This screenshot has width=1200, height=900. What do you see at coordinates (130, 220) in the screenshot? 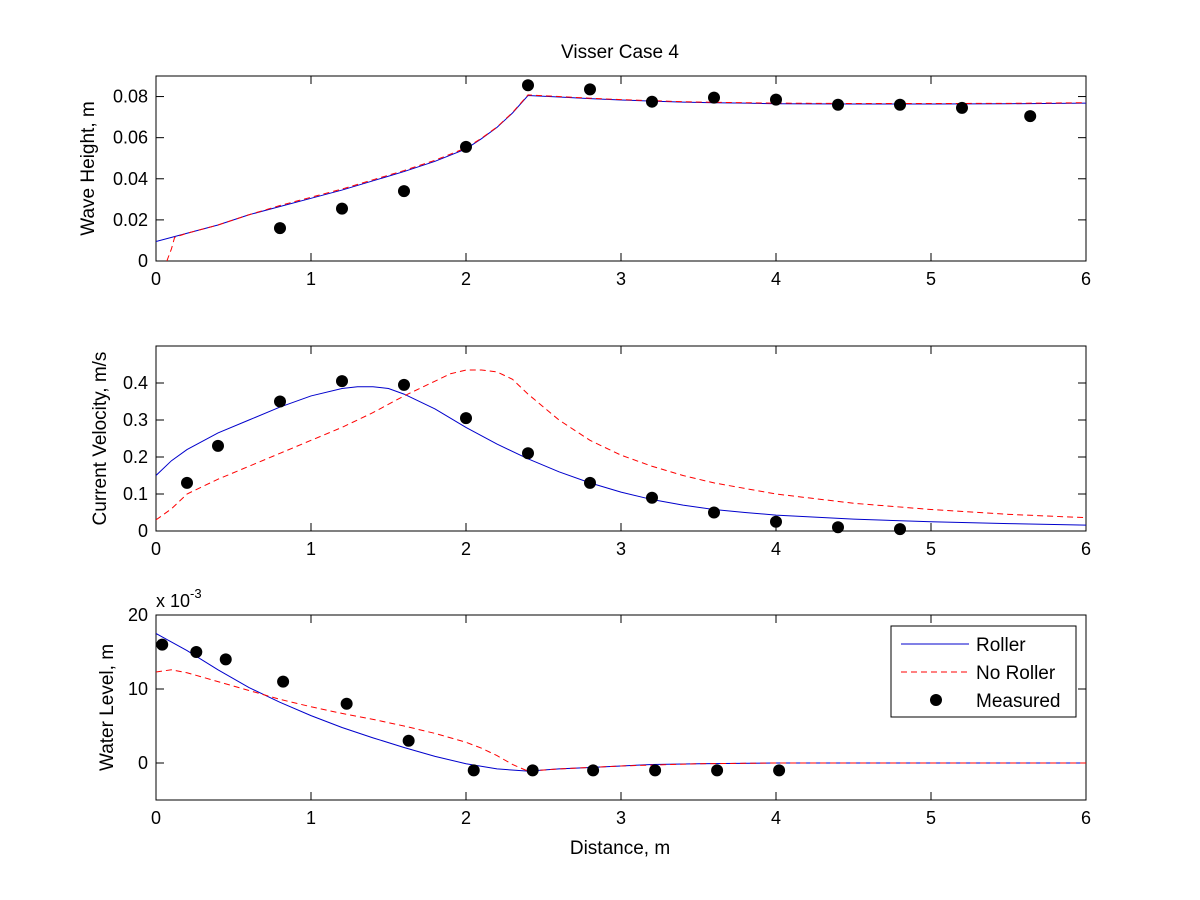
I see `y-tick-label: 0.02` at bounding box center [130, 220].